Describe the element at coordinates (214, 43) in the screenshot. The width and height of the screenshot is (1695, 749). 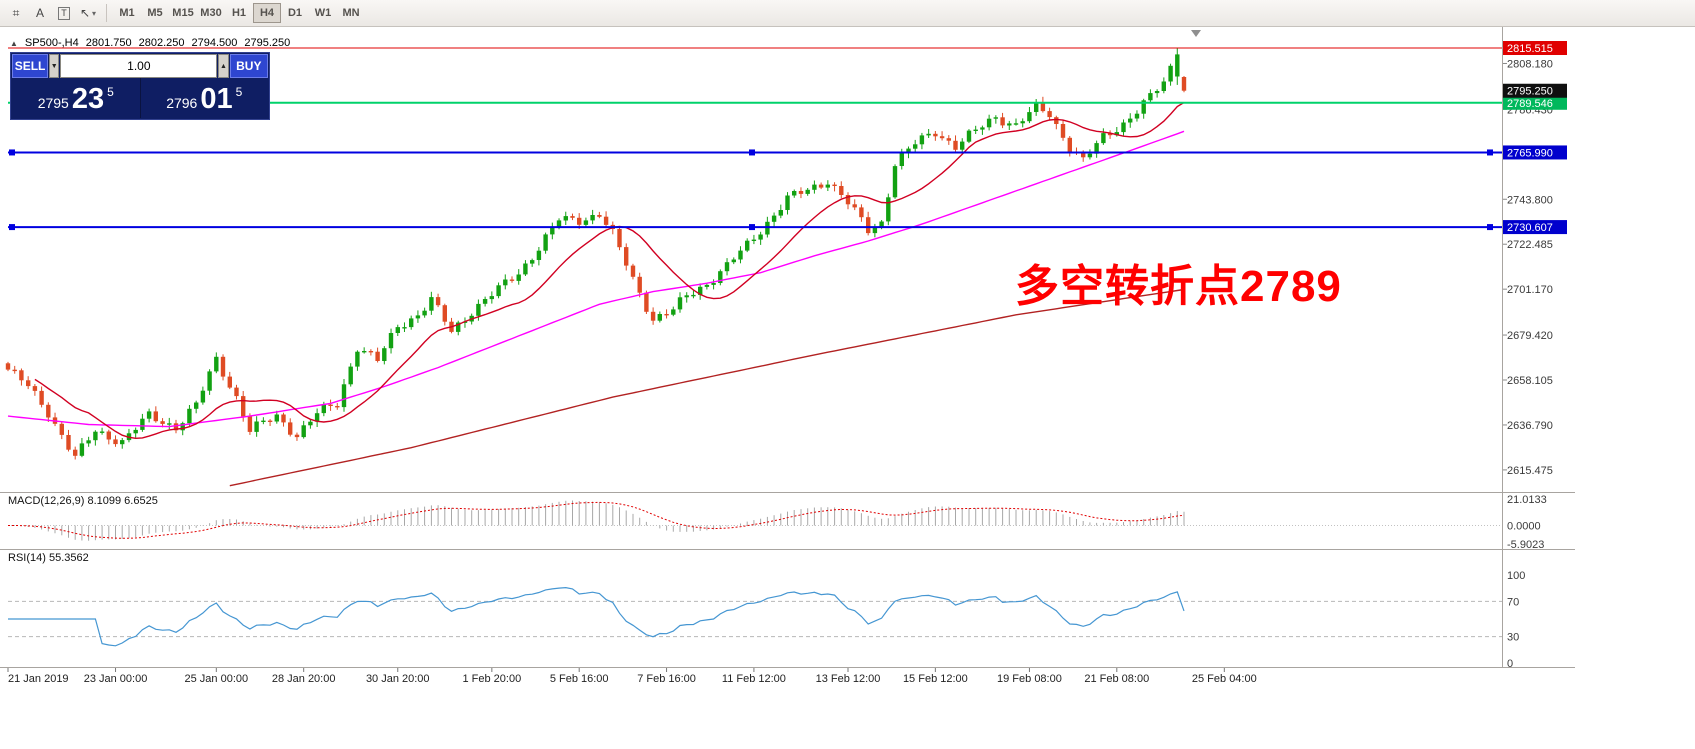
I see `bar-low-value: 2794.500` at that location.